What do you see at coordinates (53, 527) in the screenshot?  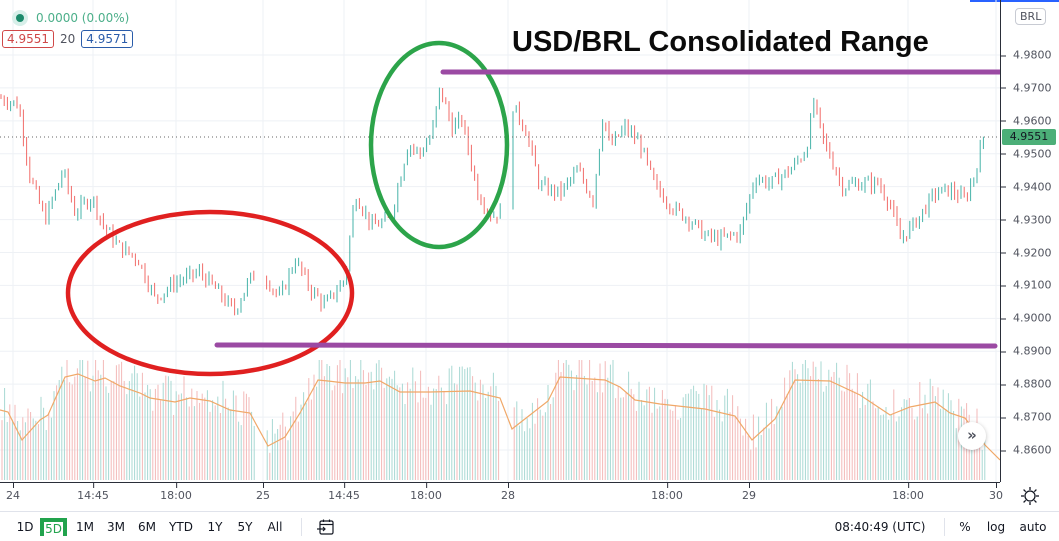 I see `range-5d-button: 5D` at bounding box center [53, 527].